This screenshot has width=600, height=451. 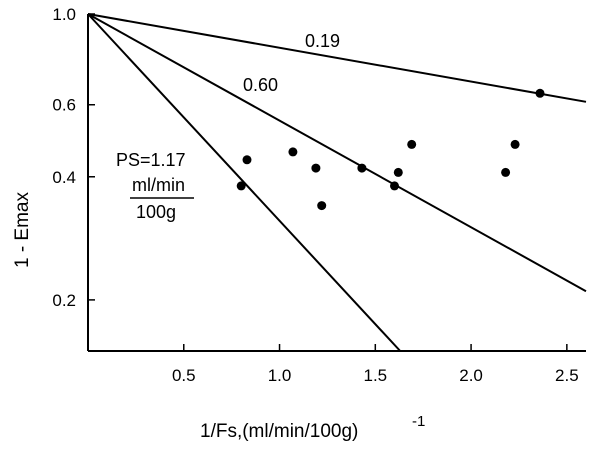 I want to click on annotation-unit-numerator: ml/min, so click(x=158, y=185).